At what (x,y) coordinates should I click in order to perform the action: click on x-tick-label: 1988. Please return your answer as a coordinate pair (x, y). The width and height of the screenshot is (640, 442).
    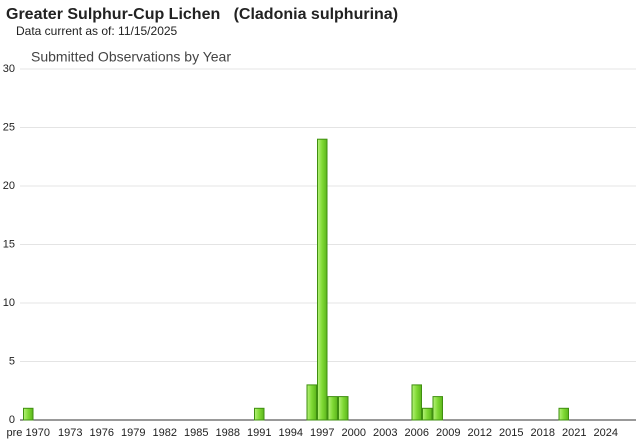
    Looking at the image, I should click on (228, 433).